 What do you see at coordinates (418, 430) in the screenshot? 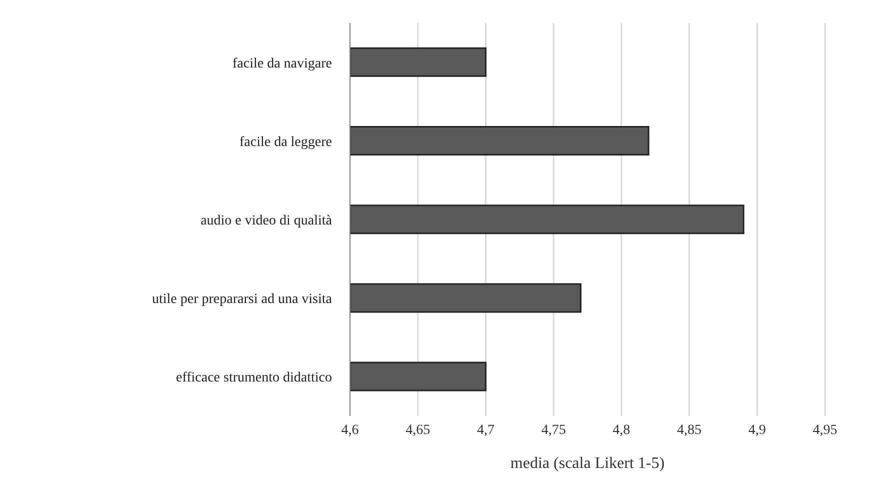
I see `x-tick-label: 4,65` at bounding box center [418, 430].